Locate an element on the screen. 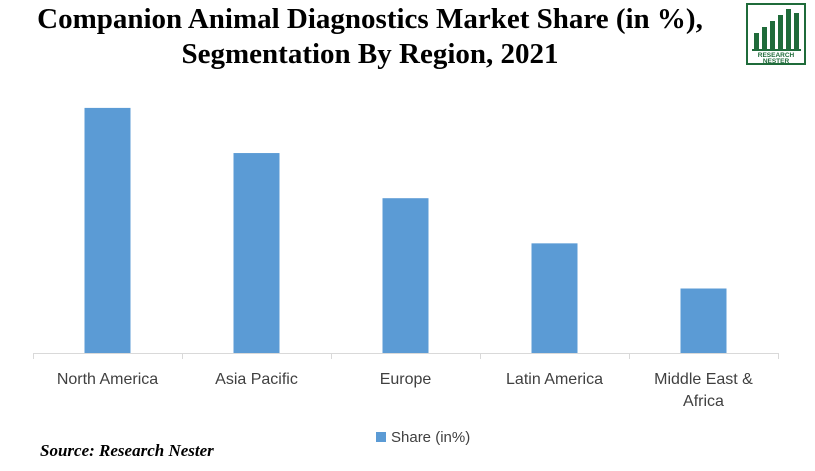 The height and width of the screenshot is (471, 815). x-tick-label: Europe is located at coordinates (406, 379).